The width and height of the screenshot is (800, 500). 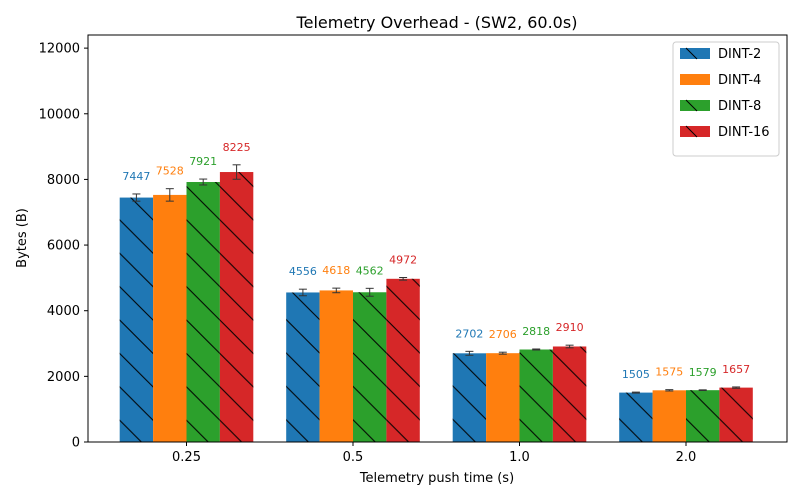 What do you see at coordinates (136, 176) in the screenshot?
I see `value-label: 7447` at bounding box center [136, 176].